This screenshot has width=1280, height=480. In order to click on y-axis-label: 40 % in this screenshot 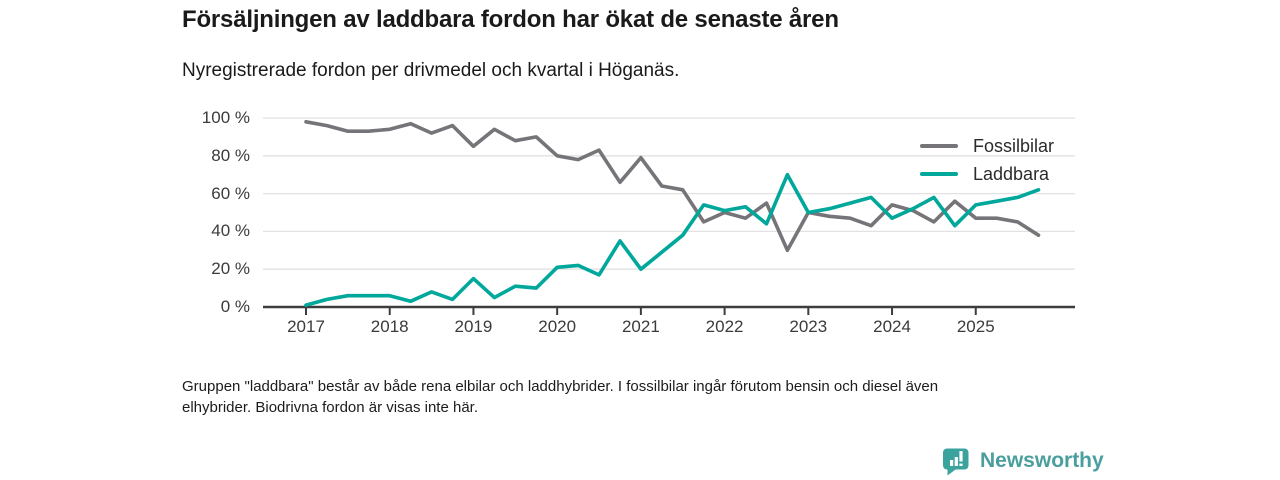, I will do `click(230, 231)`.